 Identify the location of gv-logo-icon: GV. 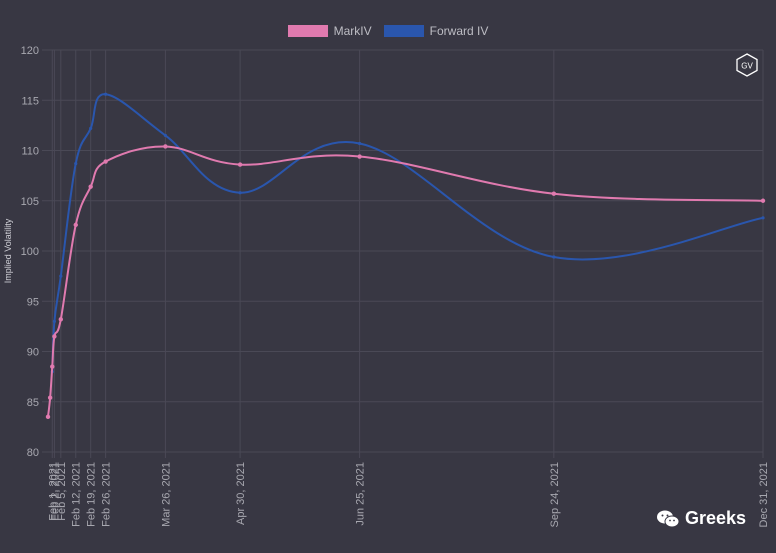
(747, 65).